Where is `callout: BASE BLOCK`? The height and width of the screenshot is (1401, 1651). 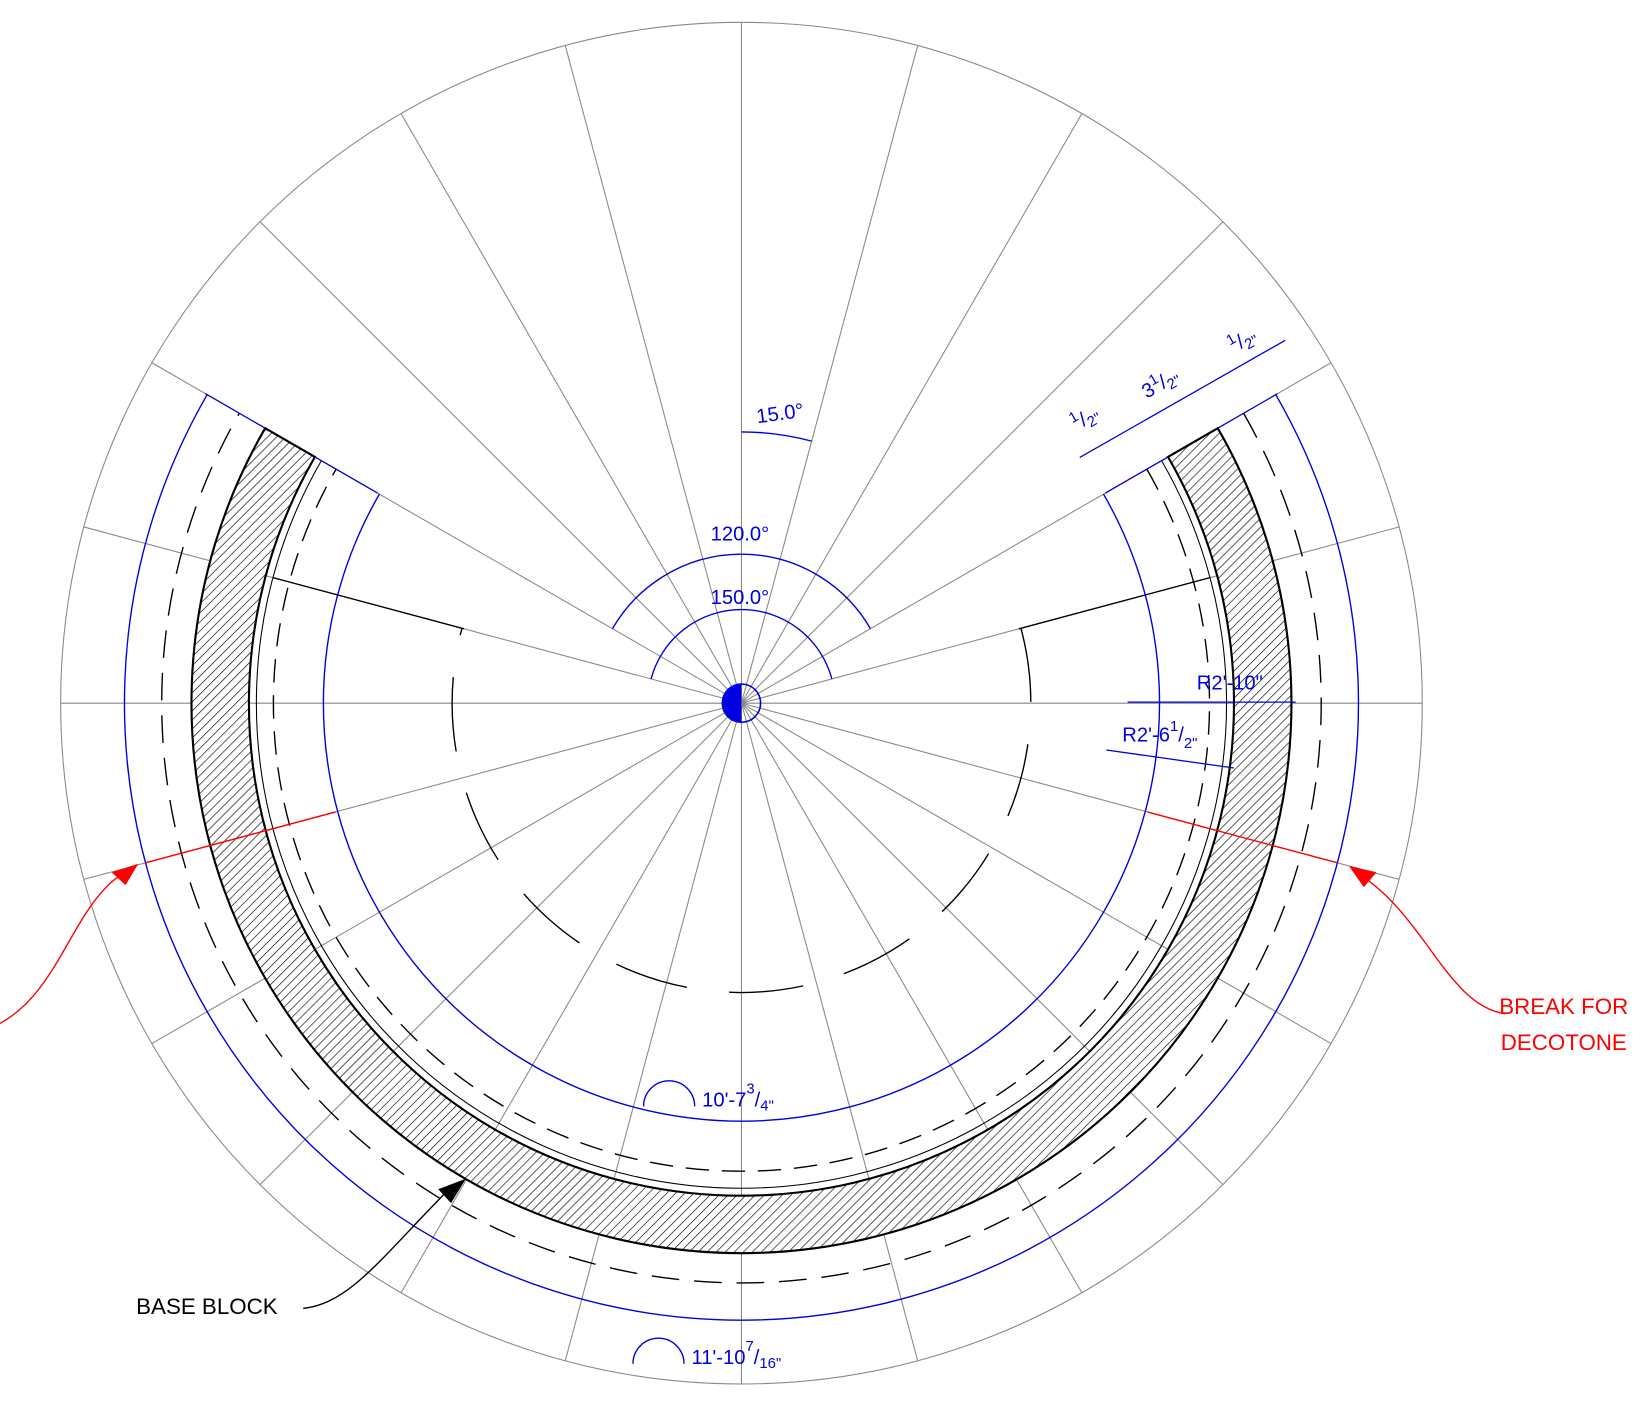
callout: BASE BLOCK is located at coordinates (207, 1306).